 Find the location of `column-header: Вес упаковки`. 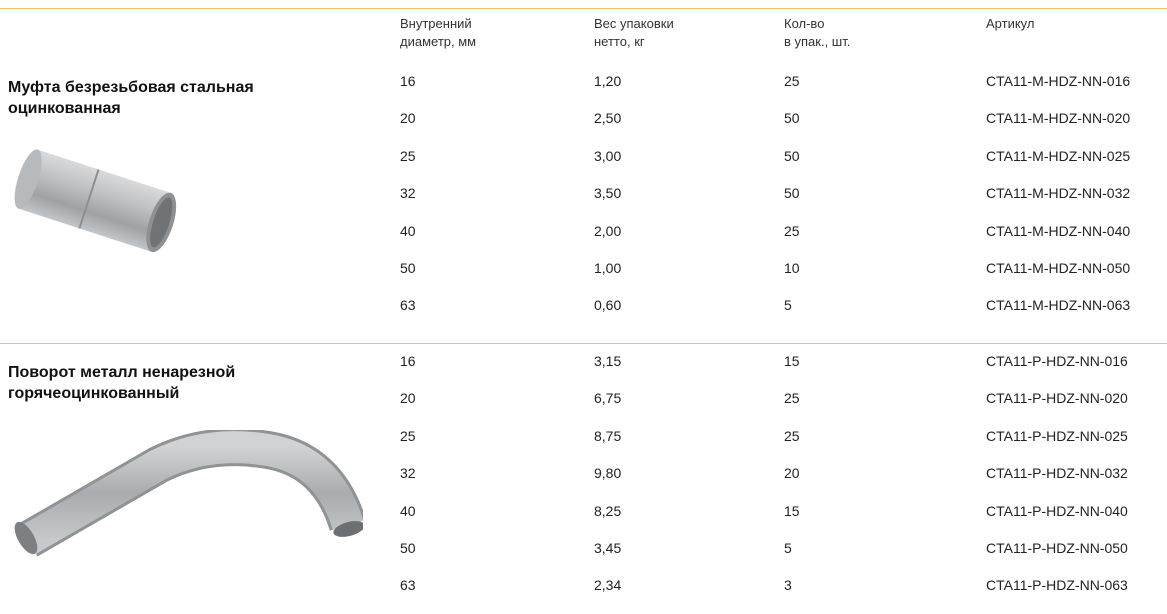

column-header: Вес упаковки is located at coordinates (634, 23).